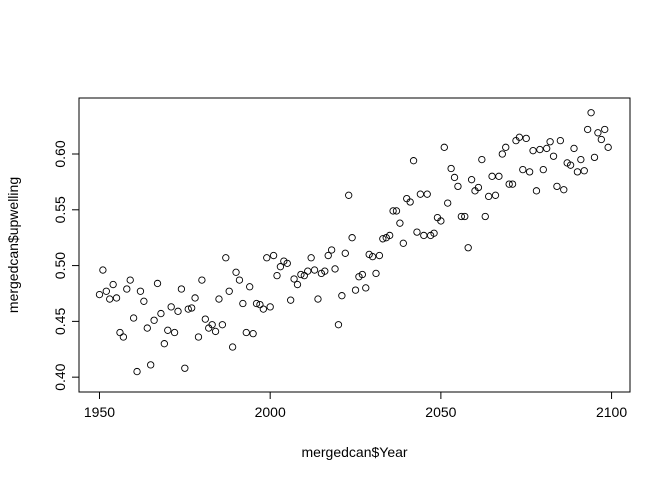 The width and height of the screenshot is (672, 480). Describe the element at coordinates (60, 265) in the screenshot. I see `y-tick-label: 0.50` at that location.